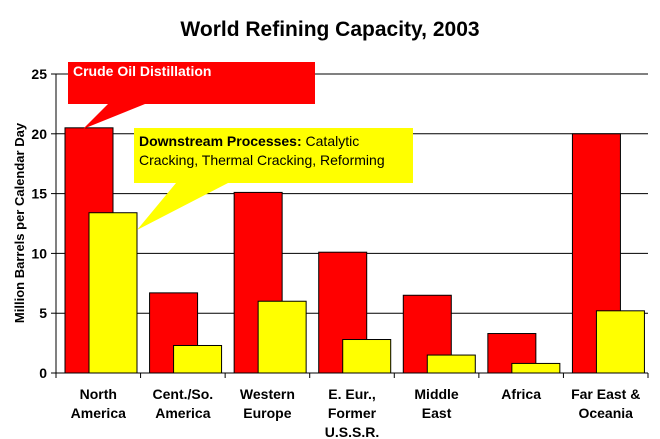 Image resolution: width=660 pixels, height=439 pixels. I want to click on x-category-label: North, so click(98, 394).